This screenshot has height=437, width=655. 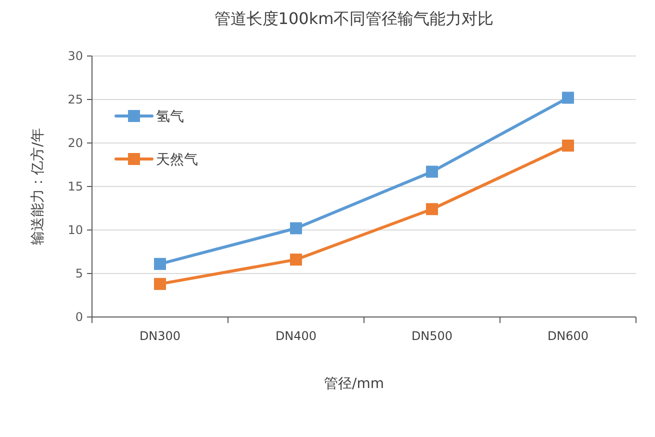 What do you see at coordinates (568, 336) in the screenshot?
I see `x-tick-label: DN600` at bounding box center [568, 336].